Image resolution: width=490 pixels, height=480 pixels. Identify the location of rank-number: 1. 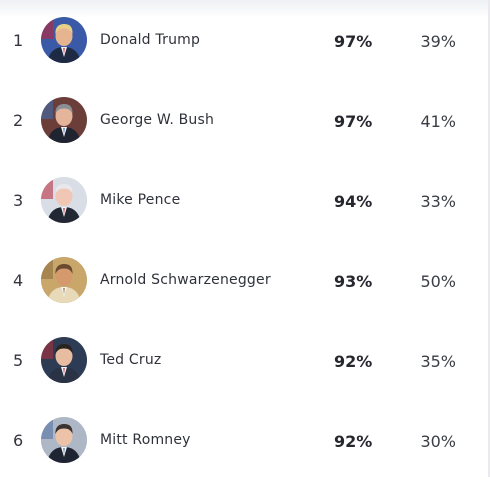
(18, 40).